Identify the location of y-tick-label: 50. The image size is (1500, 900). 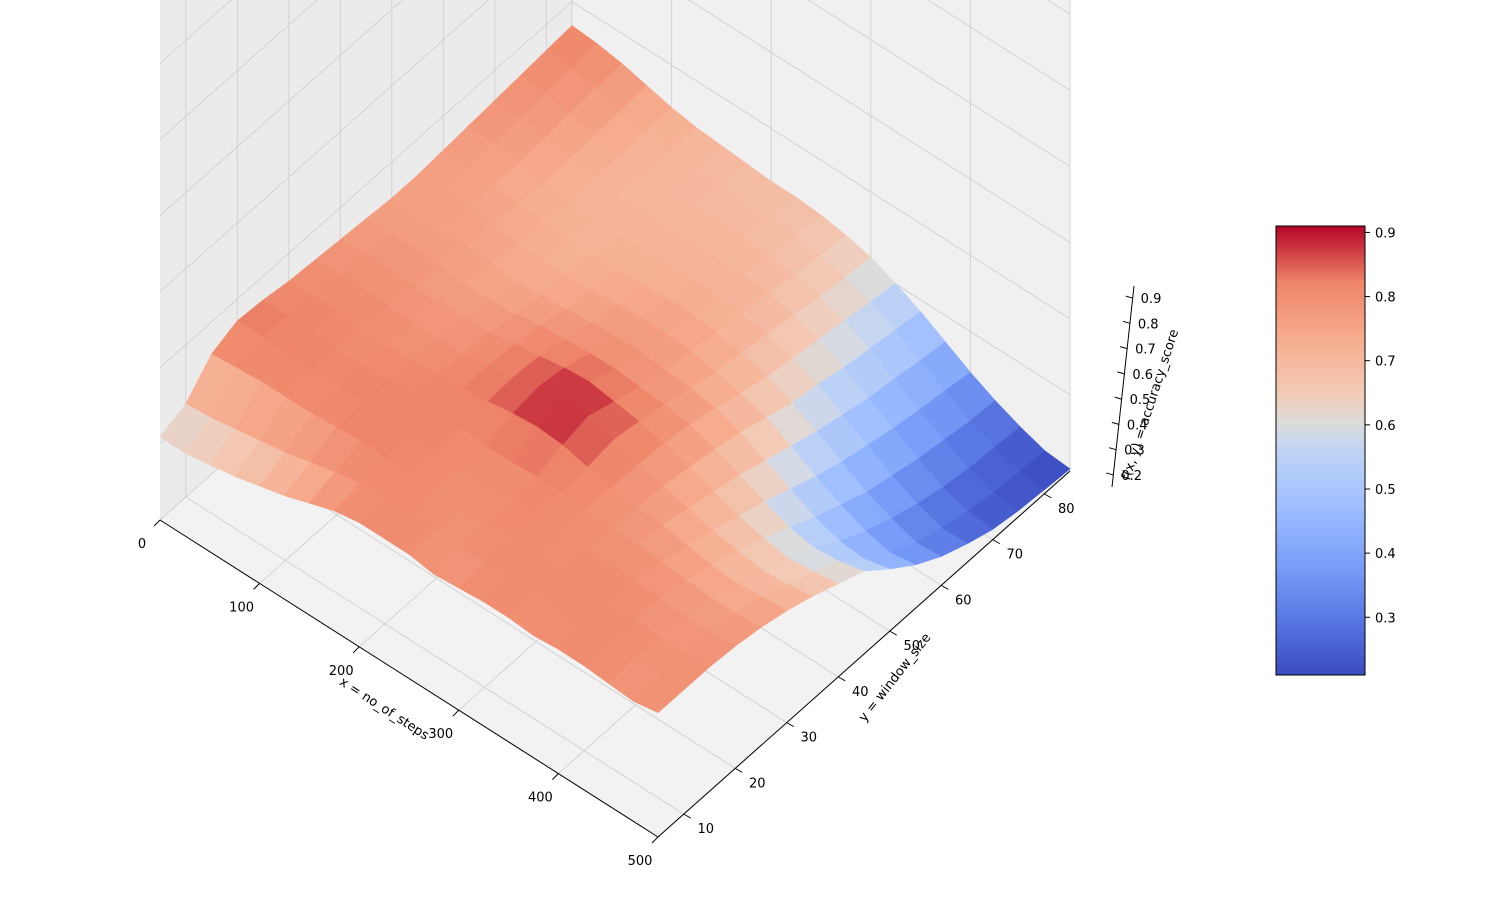
(911, 646).